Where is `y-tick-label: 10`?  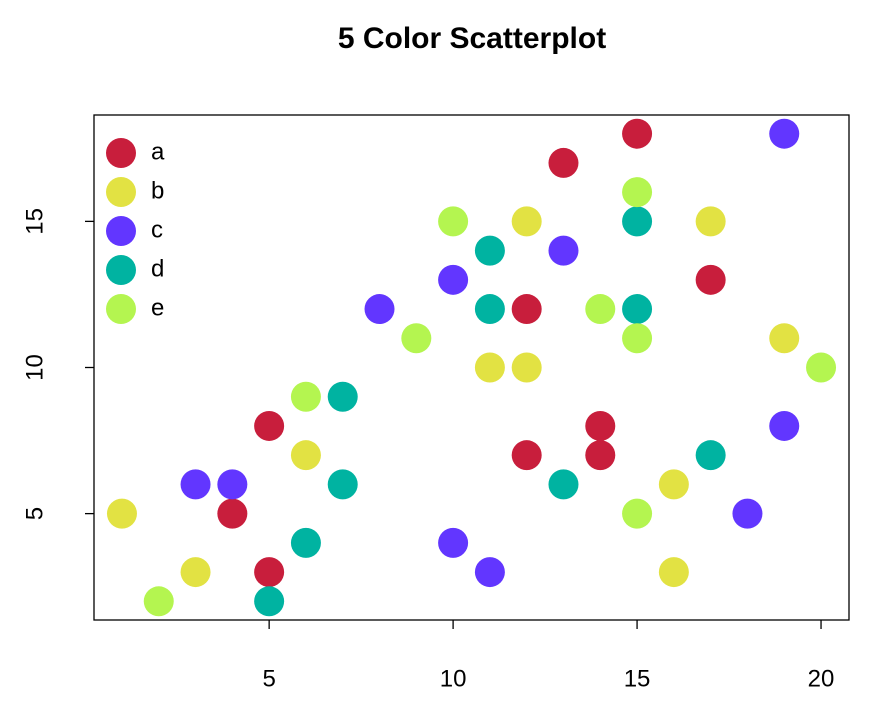 y-tick-label: 10 is located at coordinates (34, 367).